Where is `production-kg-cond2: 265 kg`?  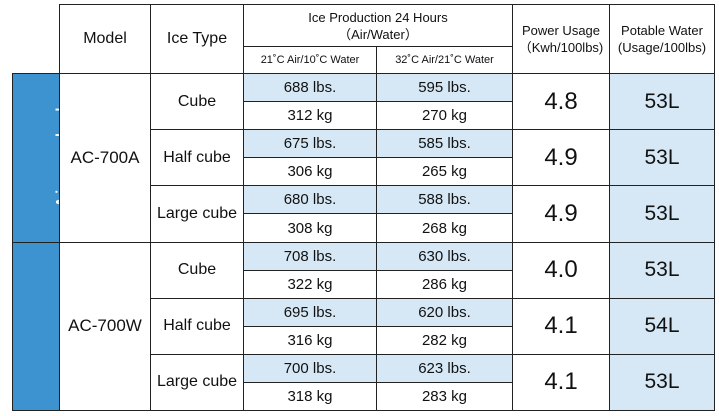
production-kg-cond2: 265 kg is located at coordinates (444, 172).